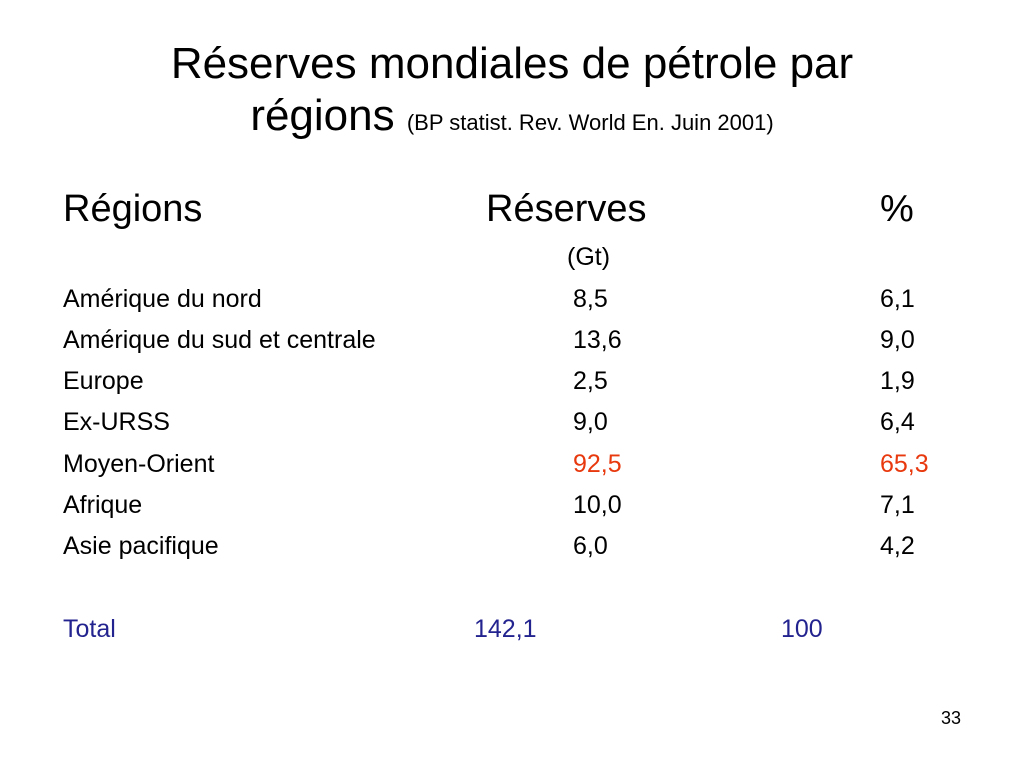  Describe the element at coordinates (897, 340) in the screenshot. I see `row-percent: 9,0` at that location.